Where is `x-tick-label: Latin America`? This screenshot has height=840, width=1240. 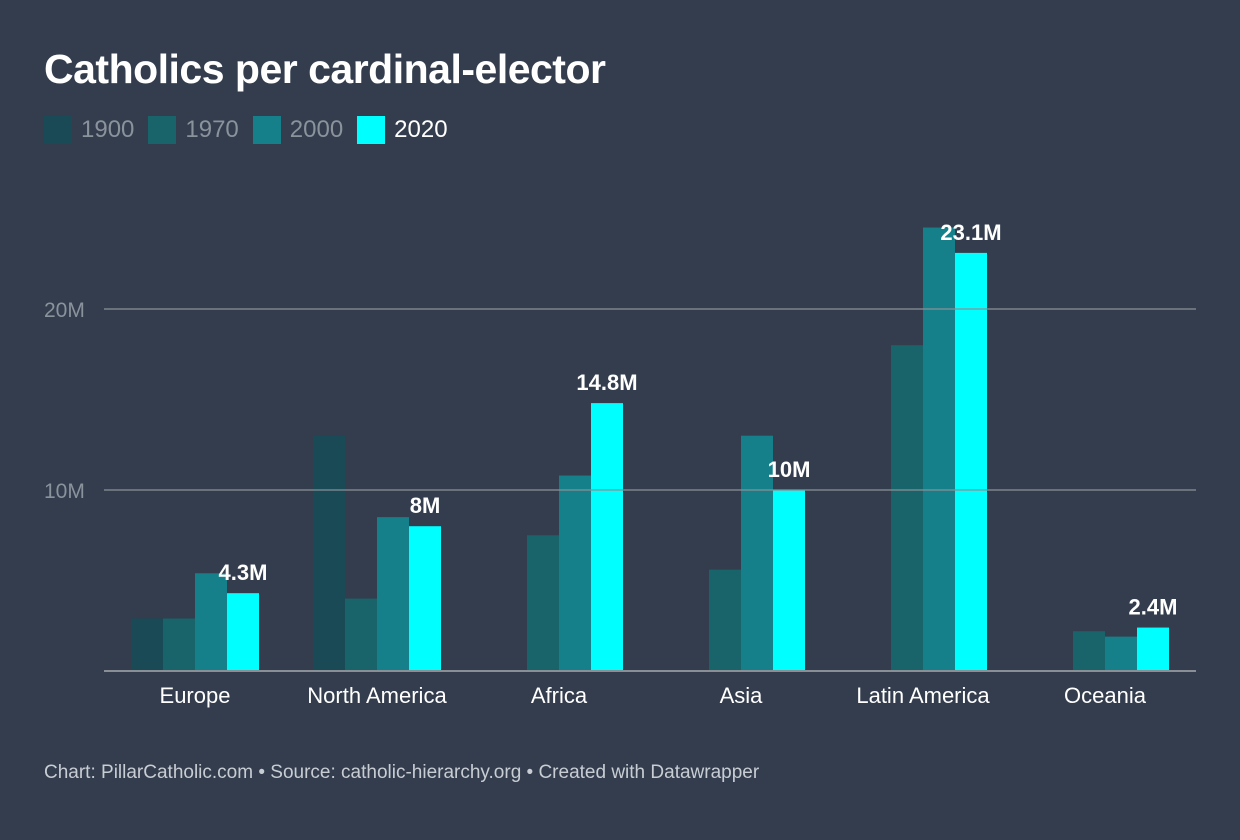
x-tick-label: Latin America is located at coordinates (923, 695).